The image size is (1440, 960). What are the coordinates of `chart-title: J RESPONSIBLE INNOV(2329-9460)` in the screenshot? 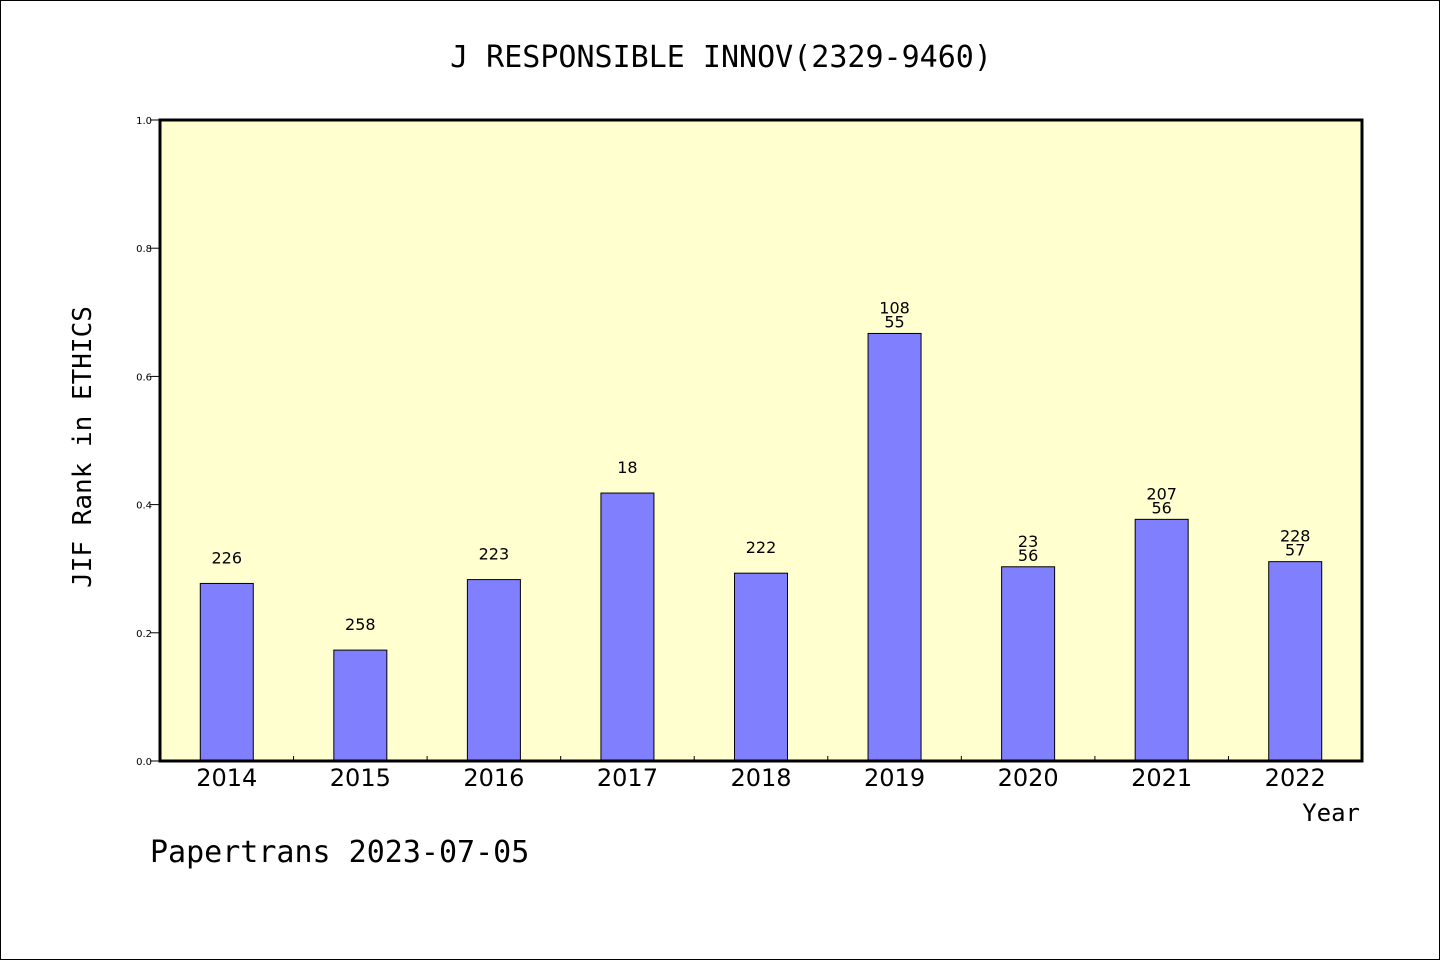 It's located at (721, 57).